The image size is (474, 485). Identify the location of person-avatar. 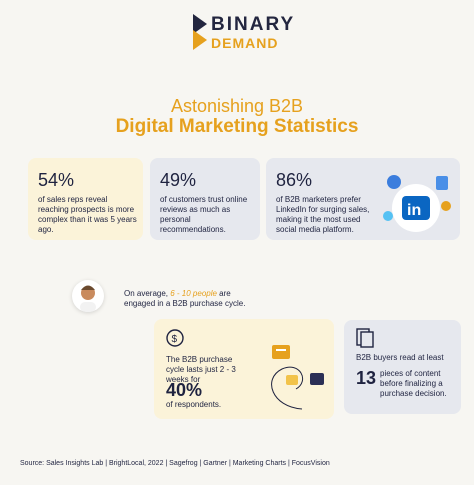
(88, 296).